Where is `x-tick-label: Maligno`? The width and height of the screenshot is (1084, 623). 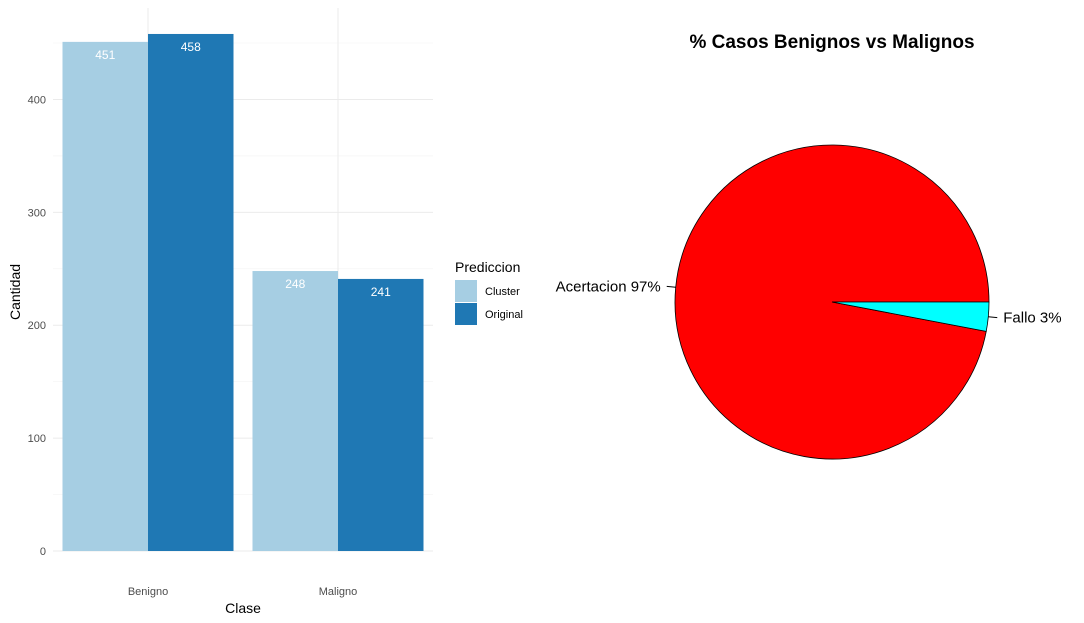 x-tick-label: Maligno is located at coordinates (338, 592).